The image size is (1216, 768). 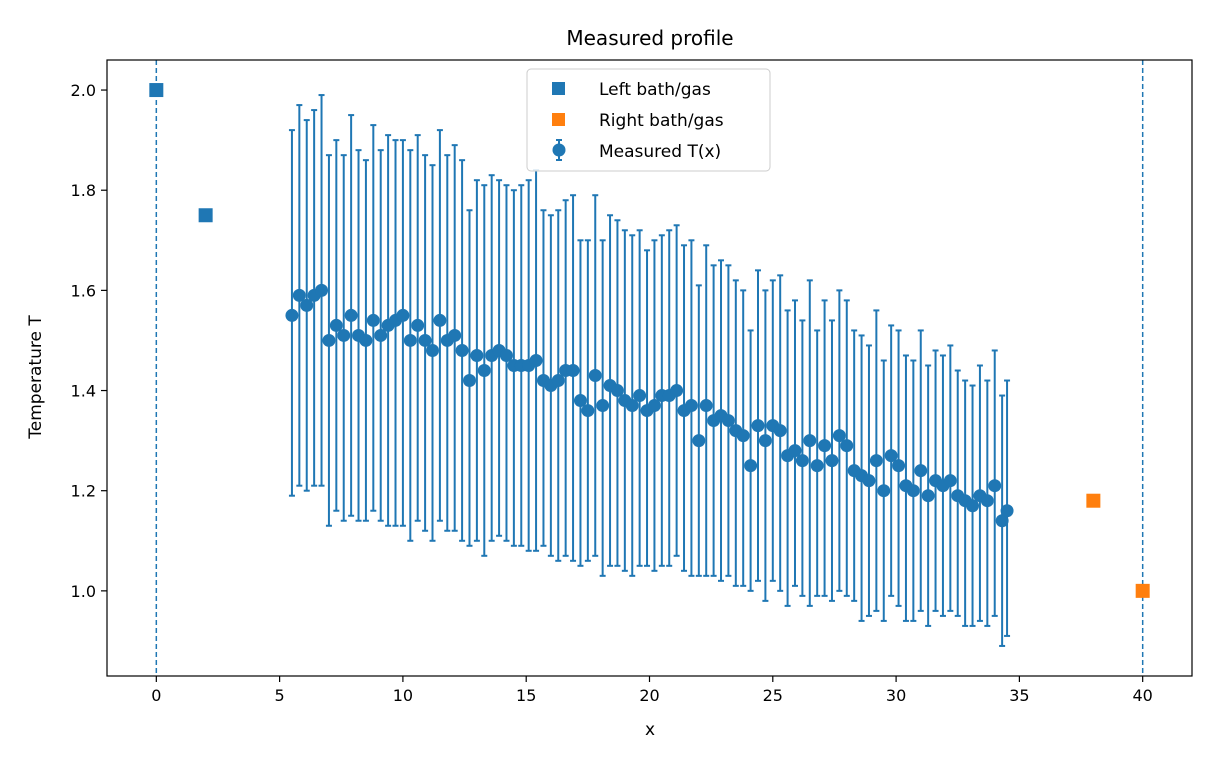 I want to click on chart-title: Measured profile, so click(x=649, y=38).